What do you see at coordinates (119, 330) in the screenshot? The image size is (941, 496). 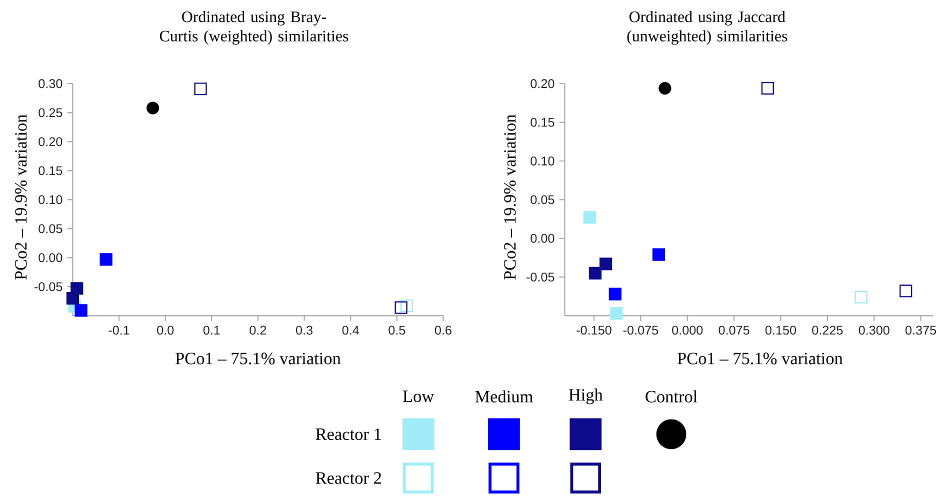 I see `x-tick-label: -0.1` at bounding box center [119, 330].